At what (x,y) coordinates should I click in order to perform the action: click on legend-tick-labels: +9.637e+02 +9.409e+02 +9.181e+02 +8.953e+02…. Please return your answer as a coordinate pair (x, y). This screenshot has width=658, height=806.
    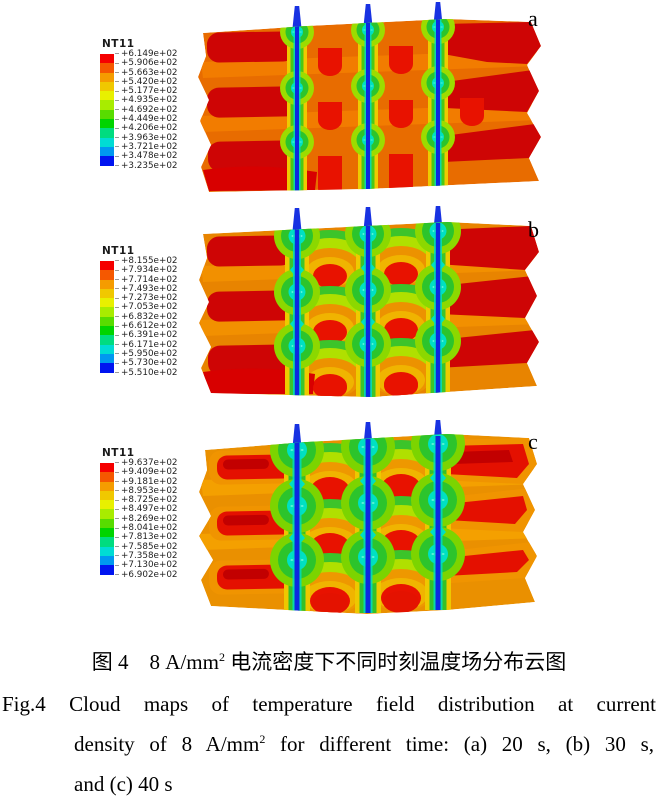
    Looking at the image, I should click on (146, 519).